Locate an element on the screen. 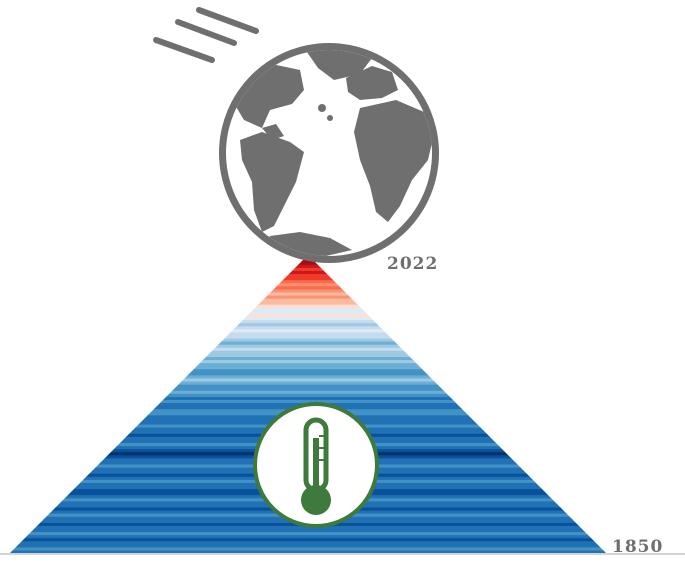  baseline-divider is located at coordinates (342, 554).